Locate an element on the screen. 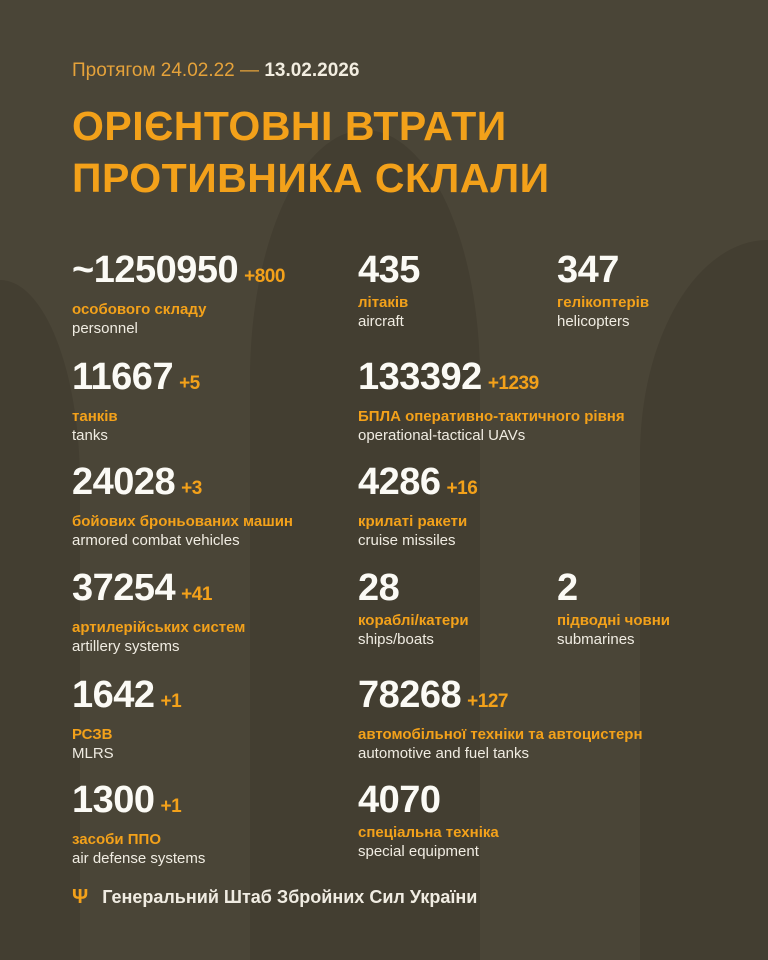 The width and height of the screenshot is (768, 960). stat-value: 11667 +5 is located at coordinates (136, 380).